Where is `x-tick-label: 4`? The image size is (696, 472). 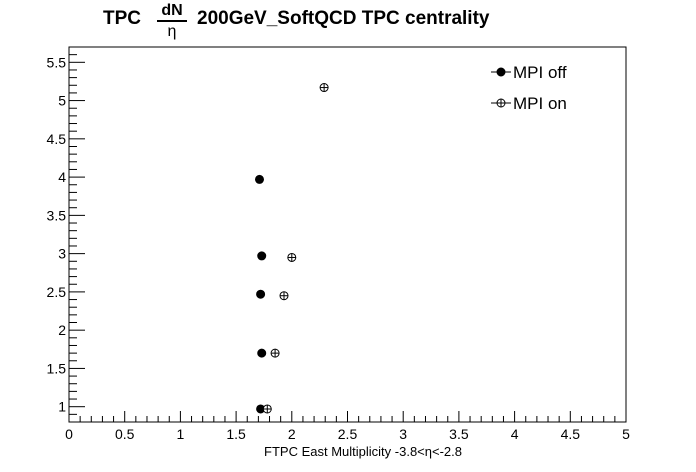
x-tick-label: 4 is located at coordinates (515, 434).